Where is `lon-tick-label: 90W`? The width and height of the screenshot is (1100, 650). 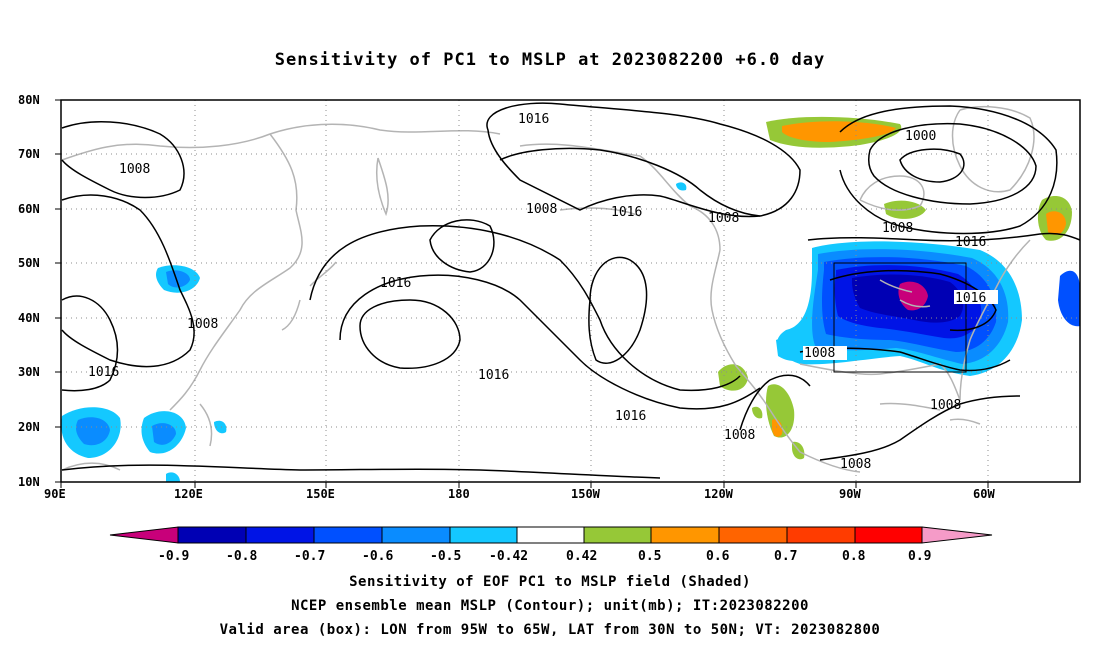 lon-tick-label: 90W is located at coordinates (850, 494).